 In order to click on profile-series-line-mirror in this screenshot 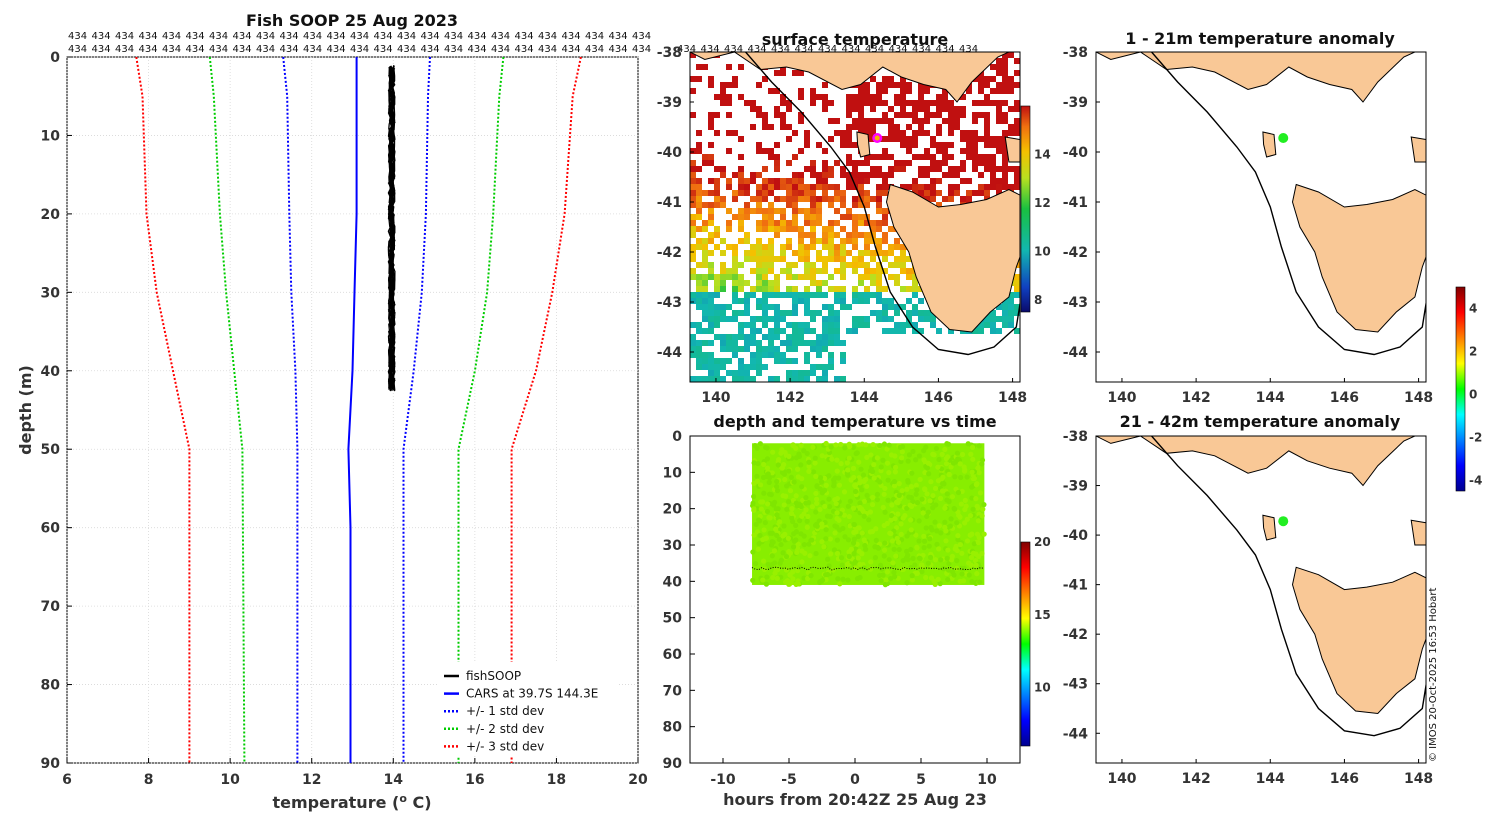, I will do `click(416, 410)`.